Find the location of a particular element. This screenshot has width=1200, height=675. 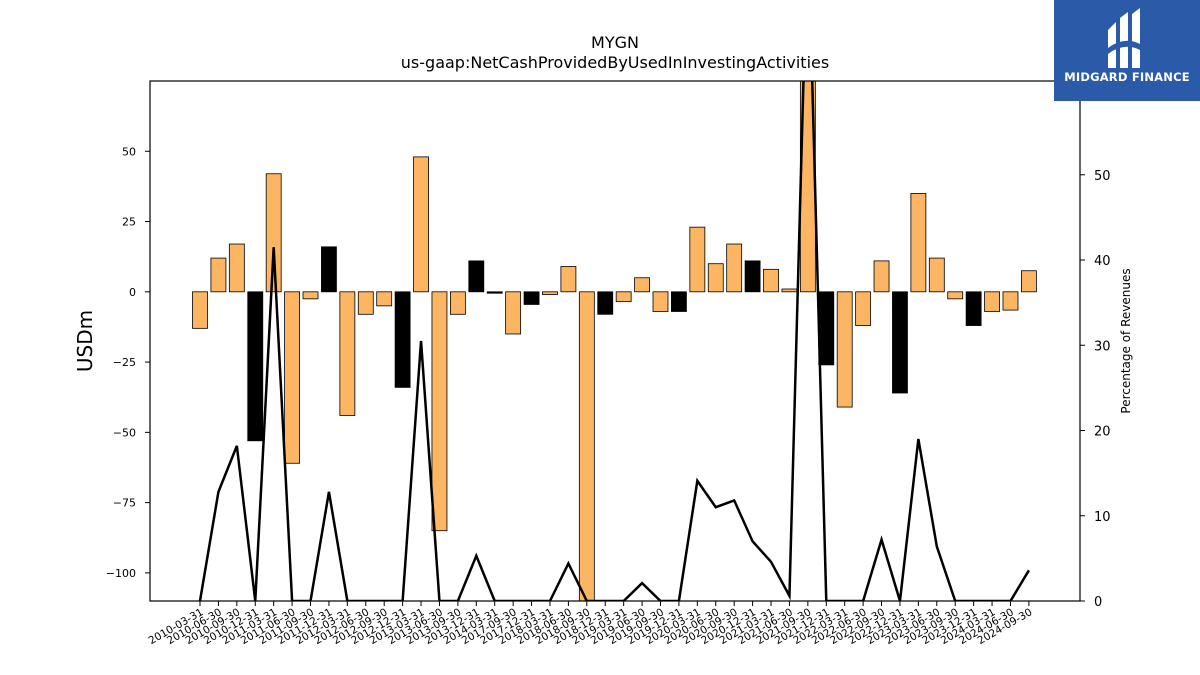

y-axis: −100 −75 −50 −25 0 25 50 is located at coordinates (128, 362).